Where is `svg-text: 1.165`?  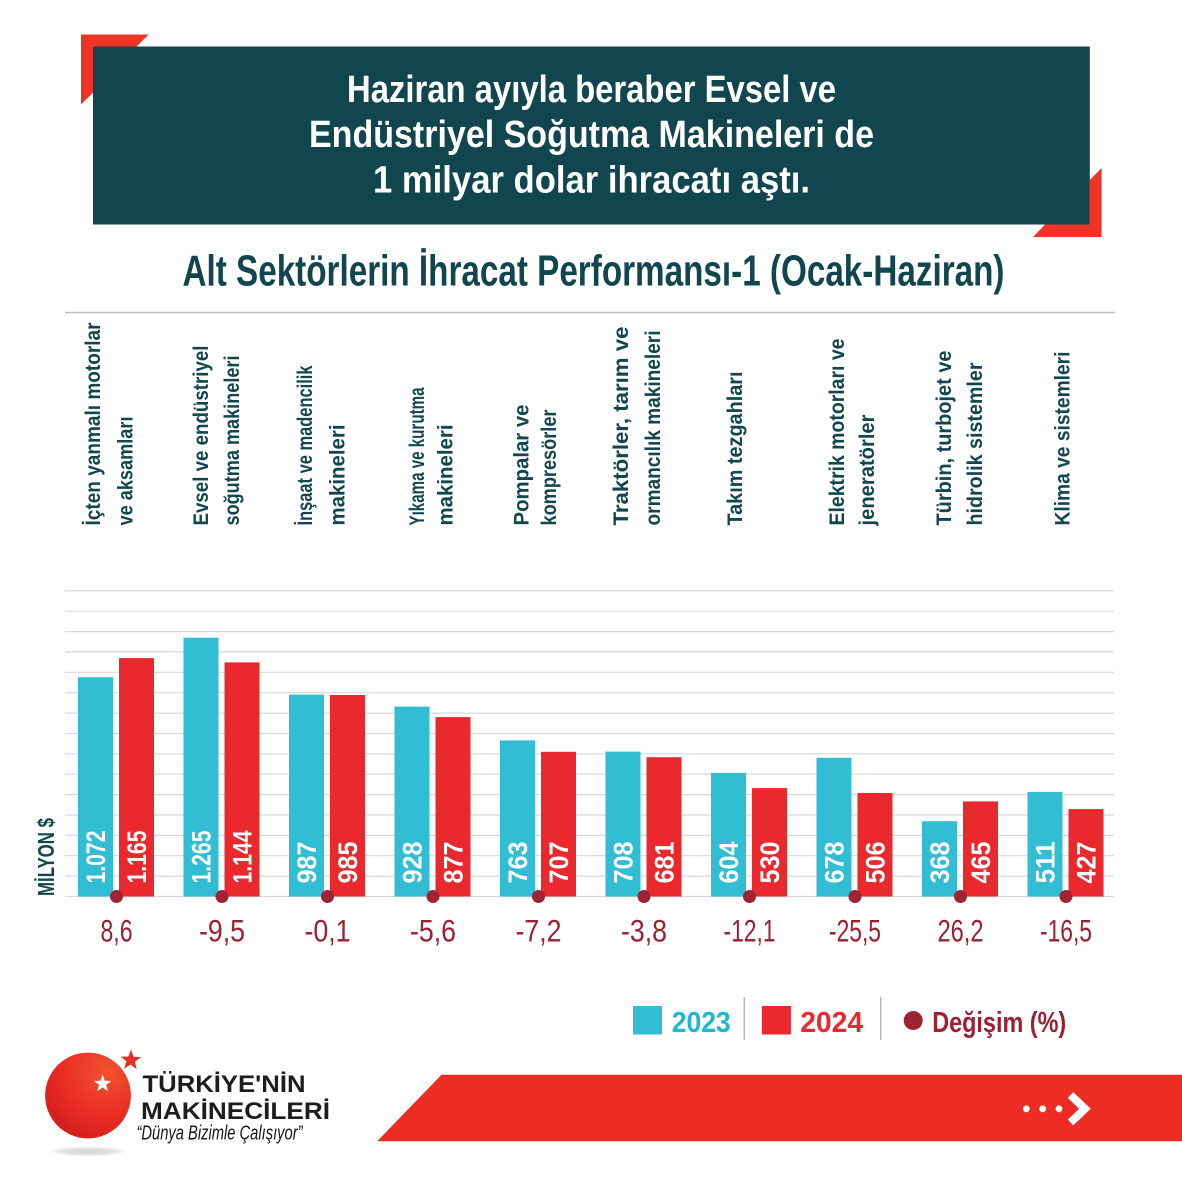
svg-text: 1.165 is located at coordinates (137, 857).